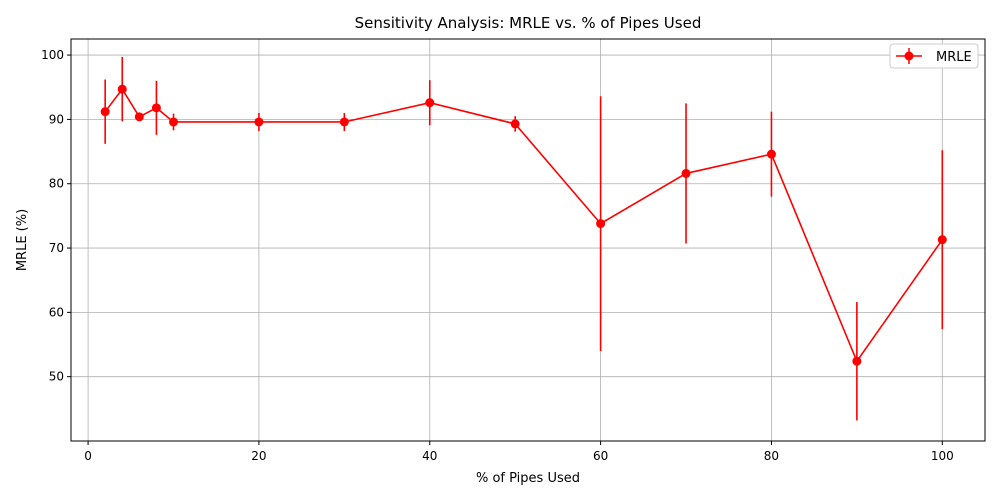 This screenshot has width=1000, height=500. Describe the element at coordinates (88, 456) in the screenshot. I see `x-tick-label: 0` at that location.